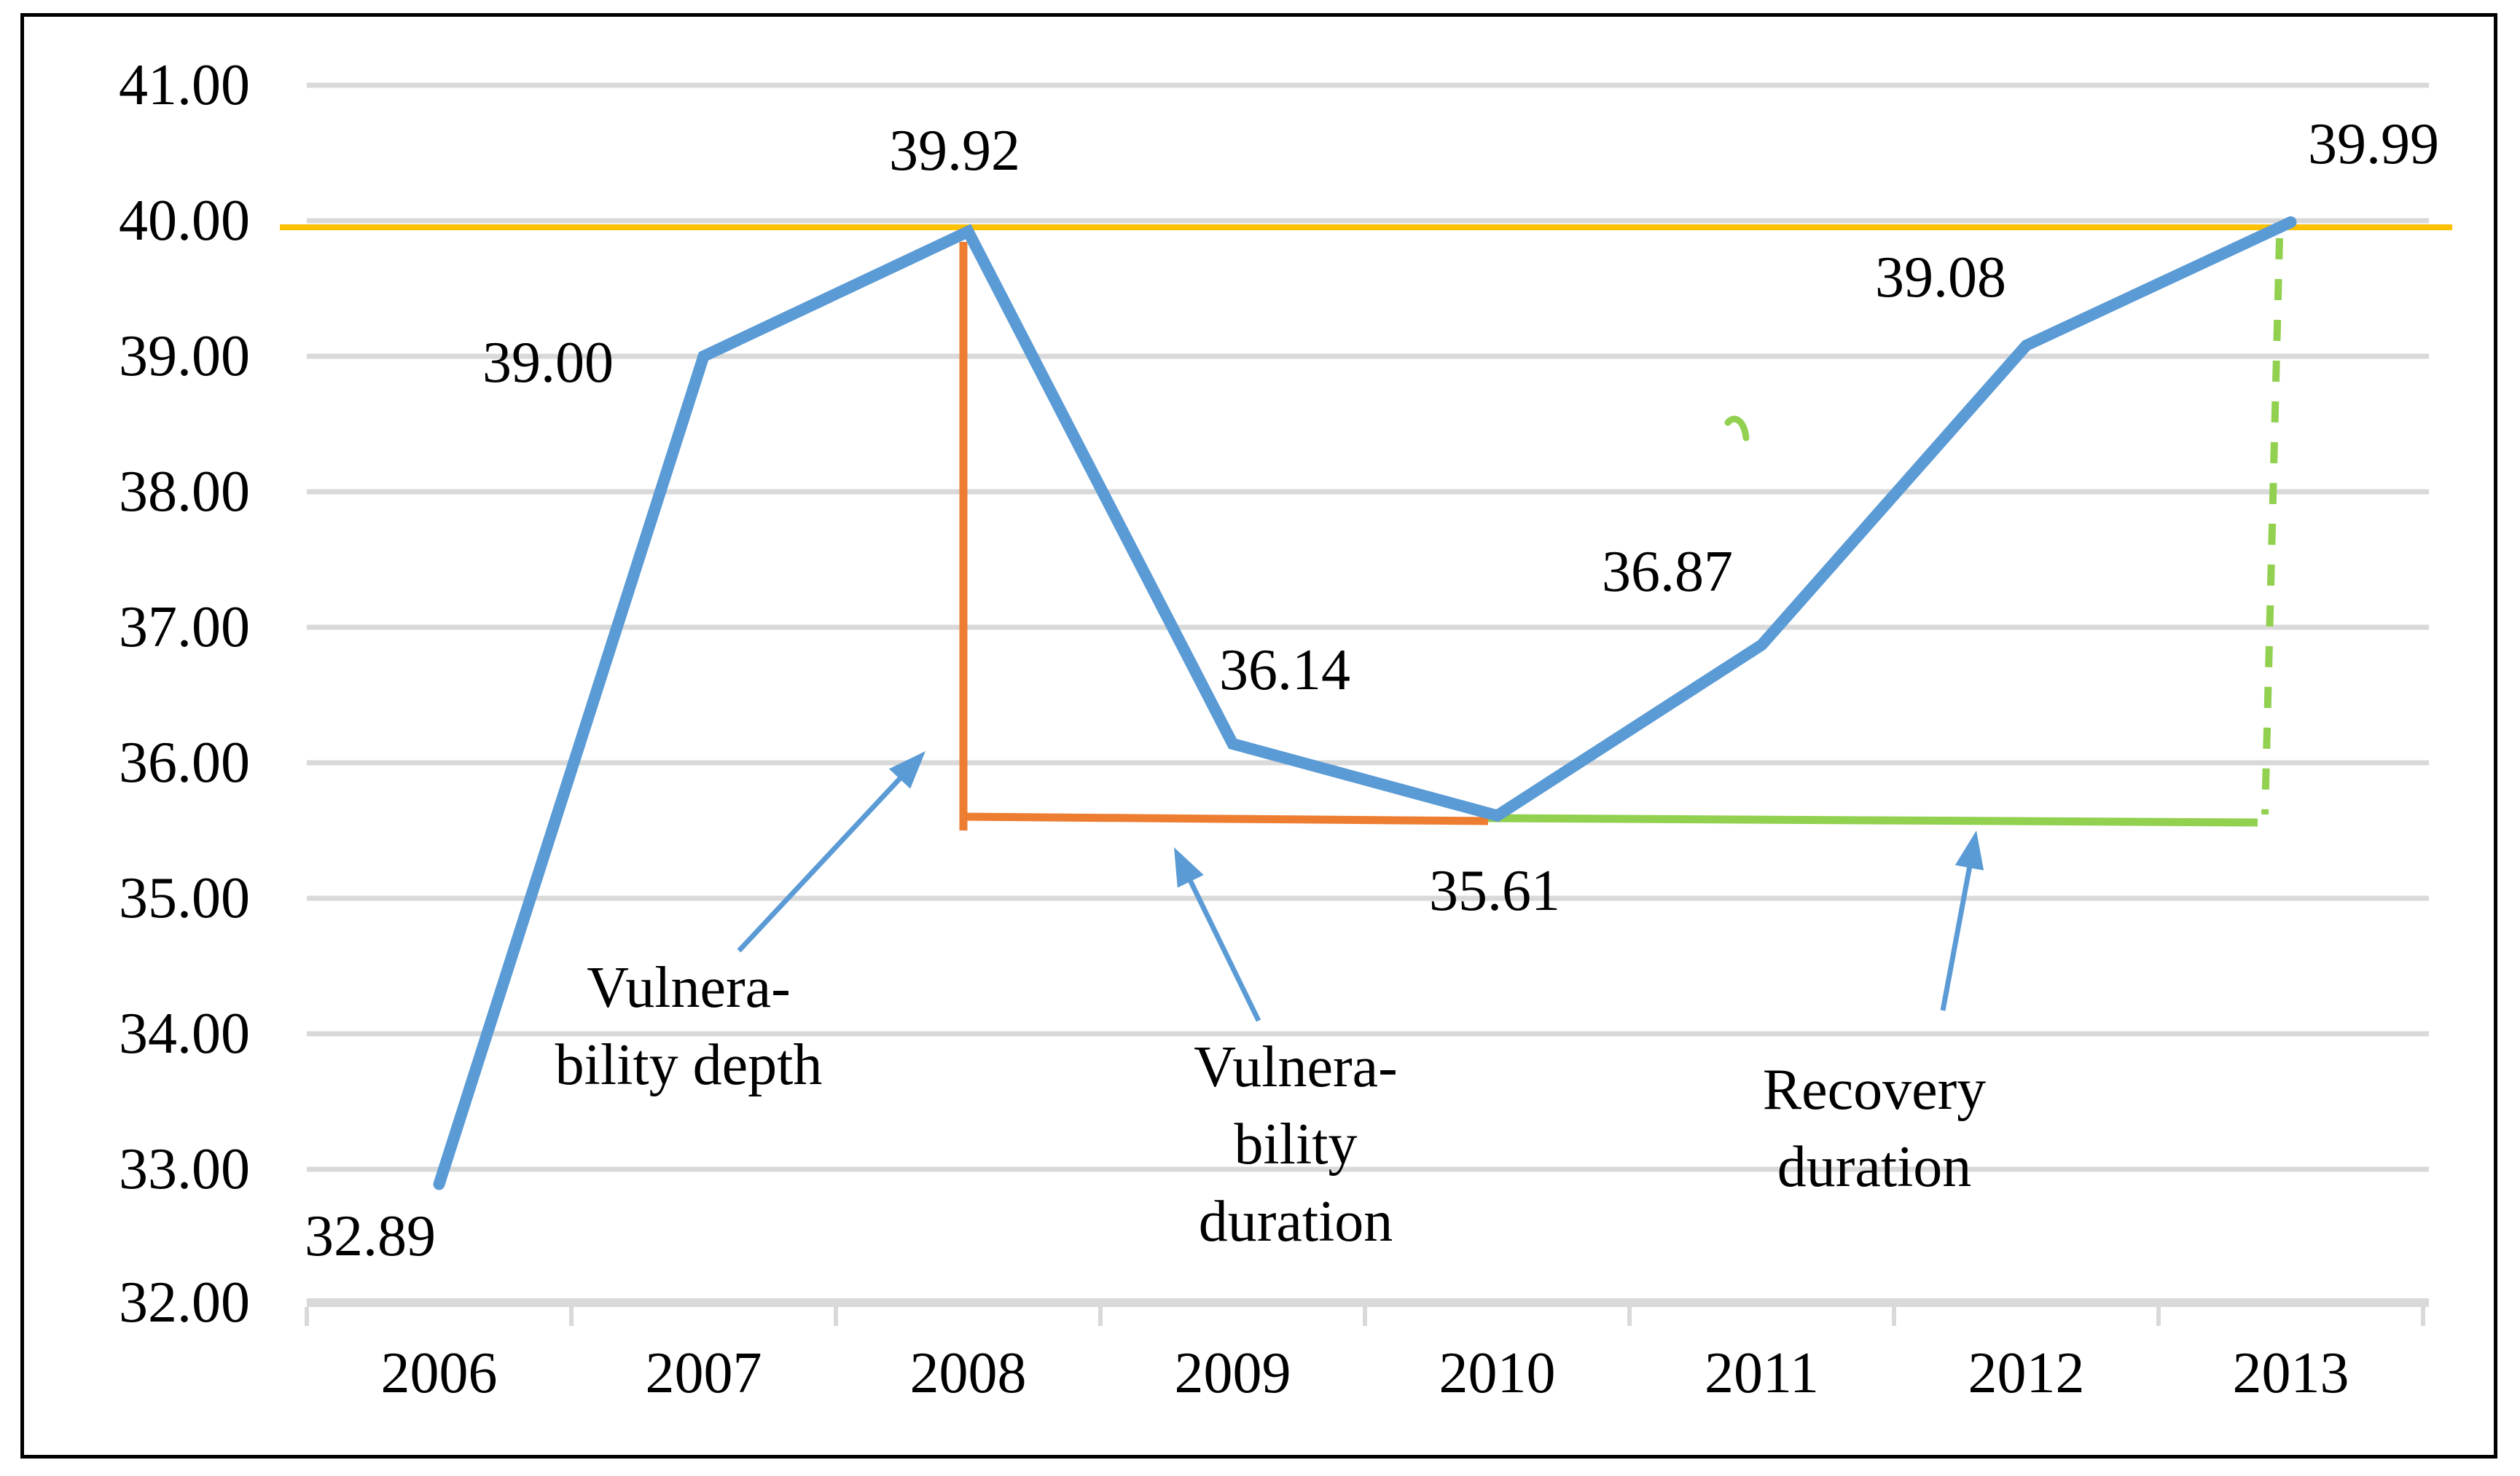  What do you see at coordinates (370, 1236) in the screenshot?
I see `data-label: 32.89` at bounding box center [370, 1236].